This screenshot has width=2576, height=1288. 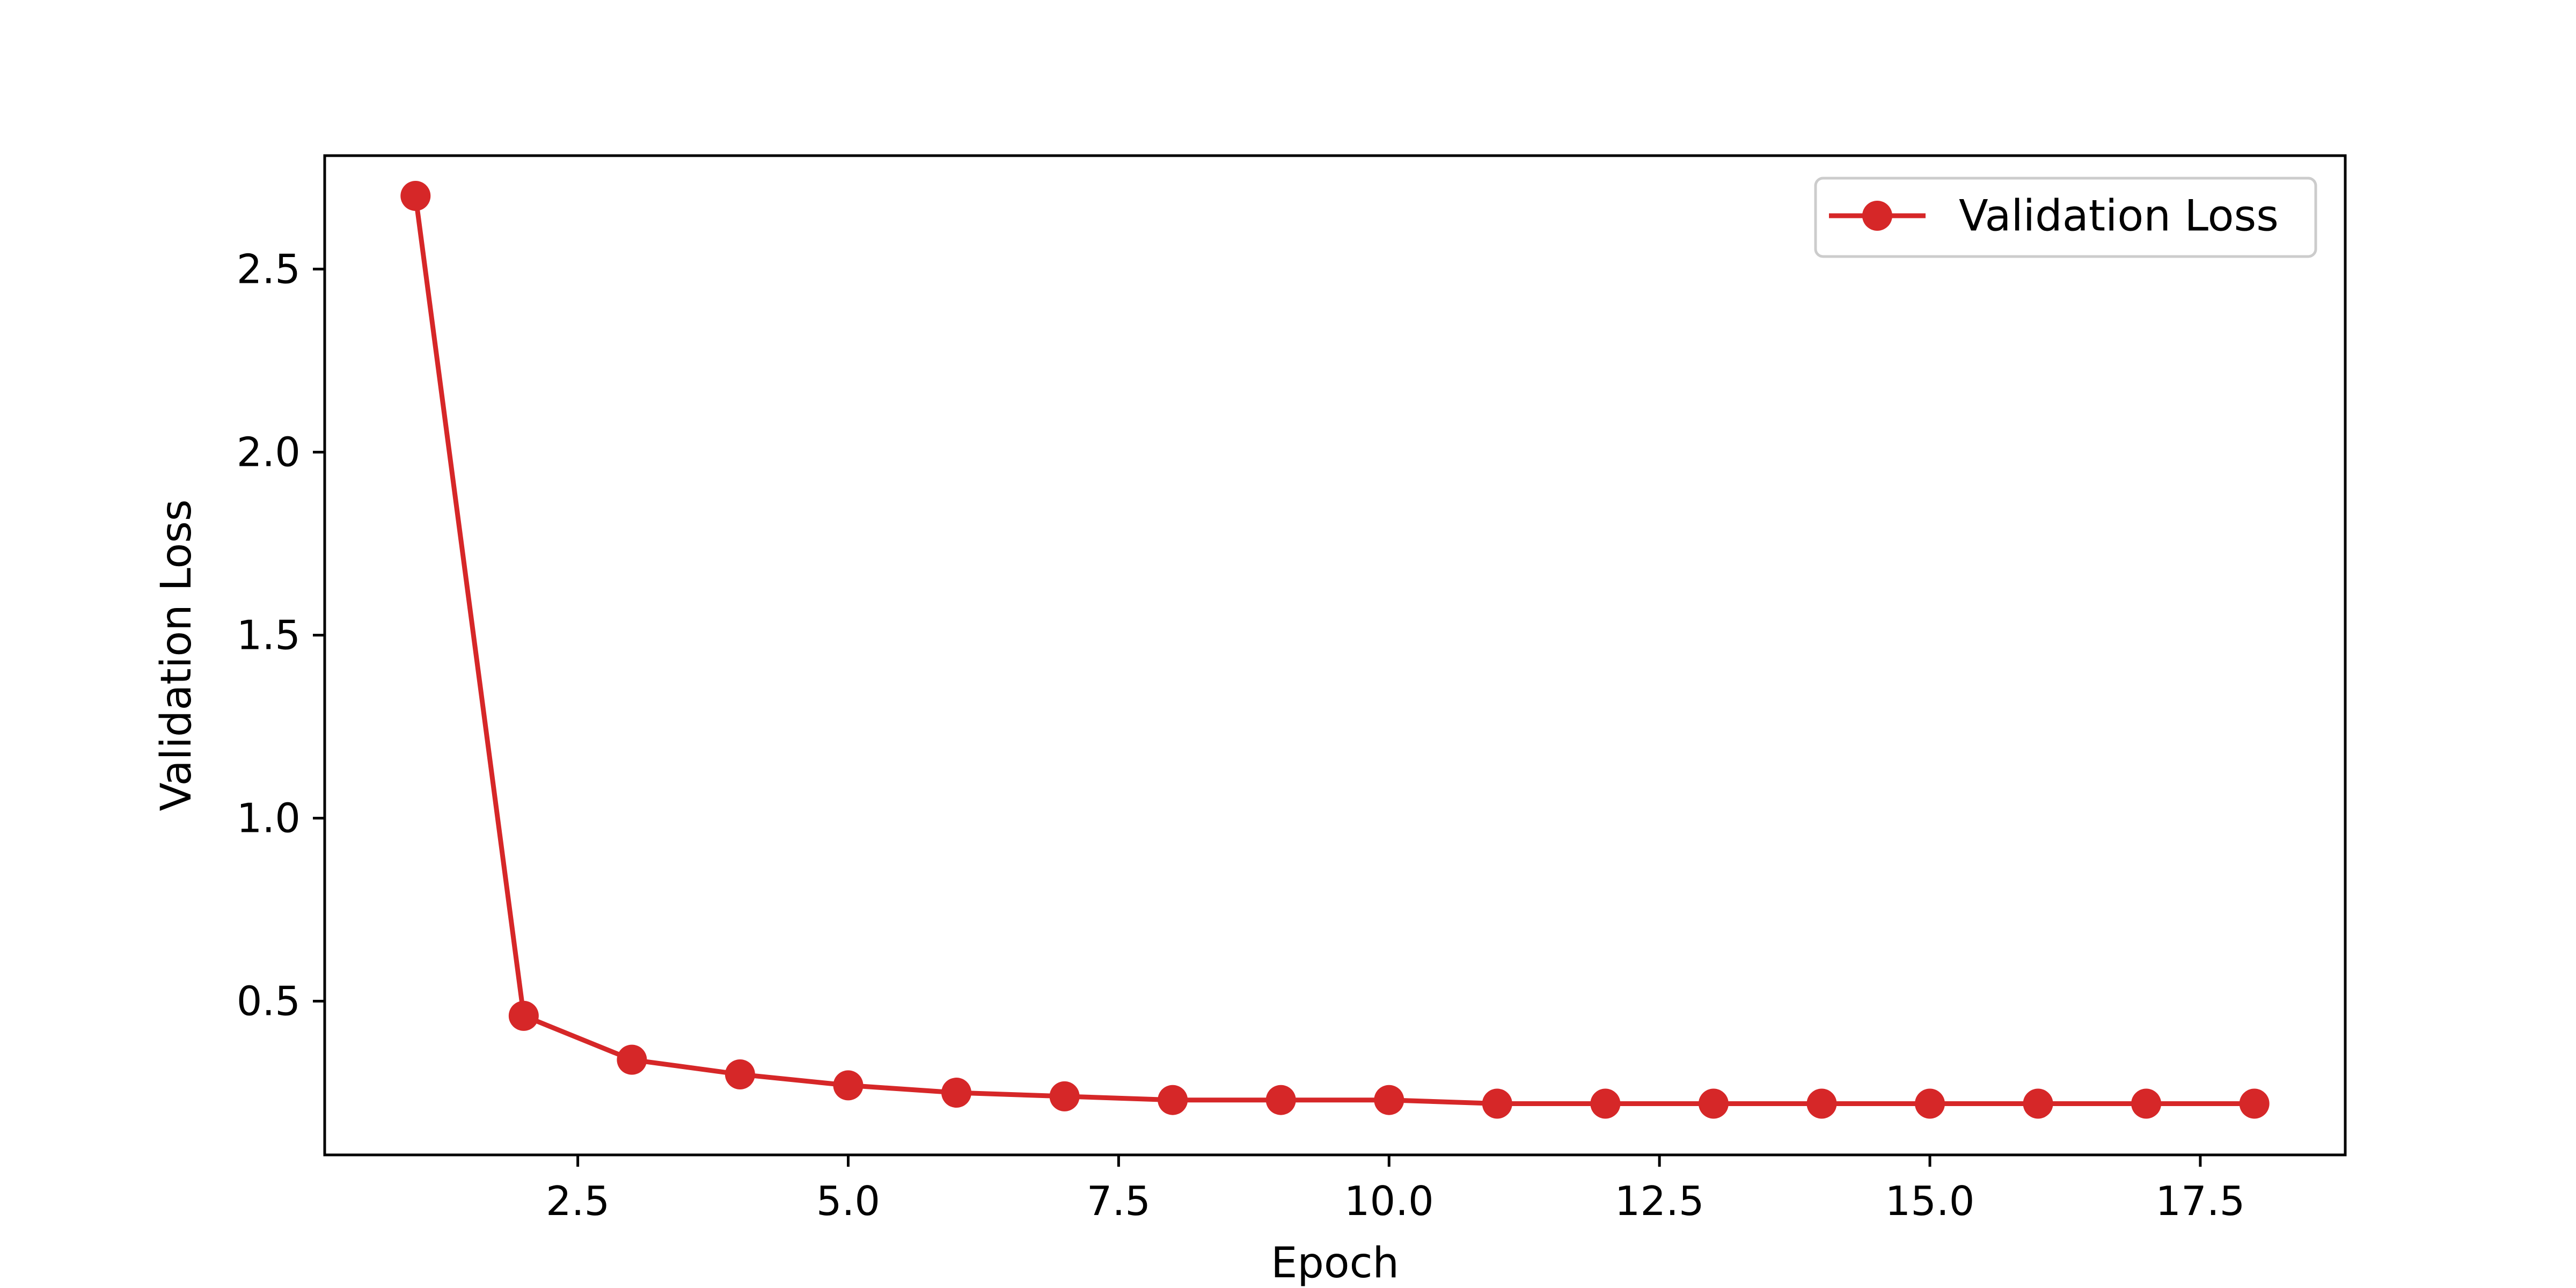 I want to click on y-tick-label: 1.5, so click(x=269, y=634).